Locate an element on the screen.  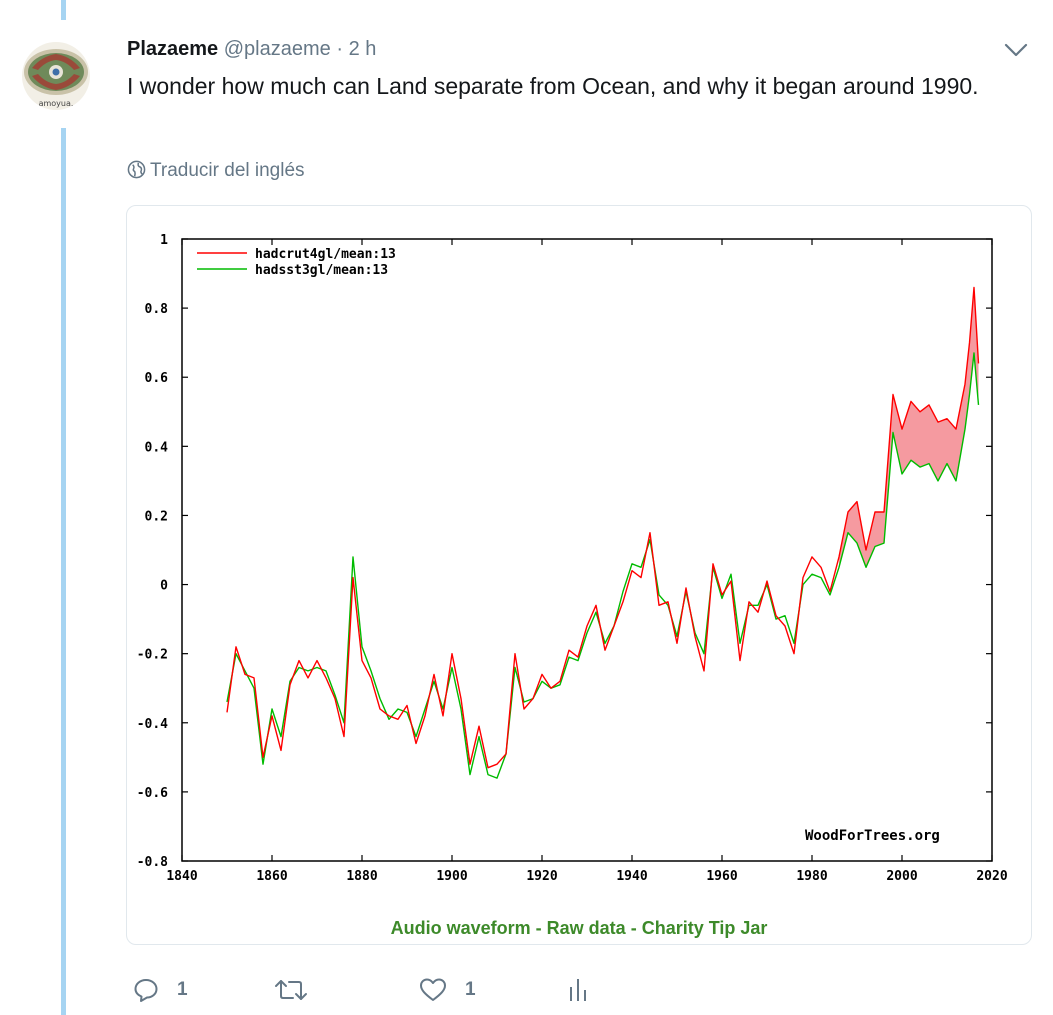
x-tick-label: 1920 is located at coordinates (541, 876).